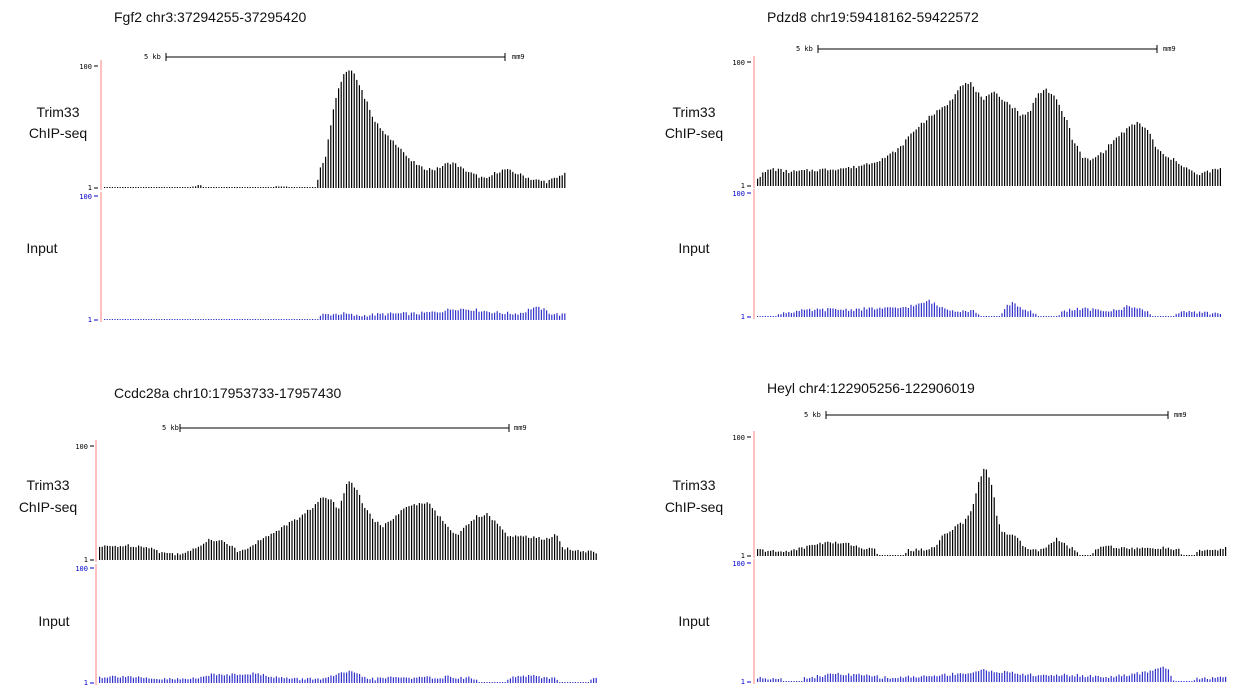 This screenshot has width=1233, height=691. What do you see at coordinates (334, 57) in the screenshot?
I see `scale-bar: 5 kb mm9` at bounding box center [334, 57].